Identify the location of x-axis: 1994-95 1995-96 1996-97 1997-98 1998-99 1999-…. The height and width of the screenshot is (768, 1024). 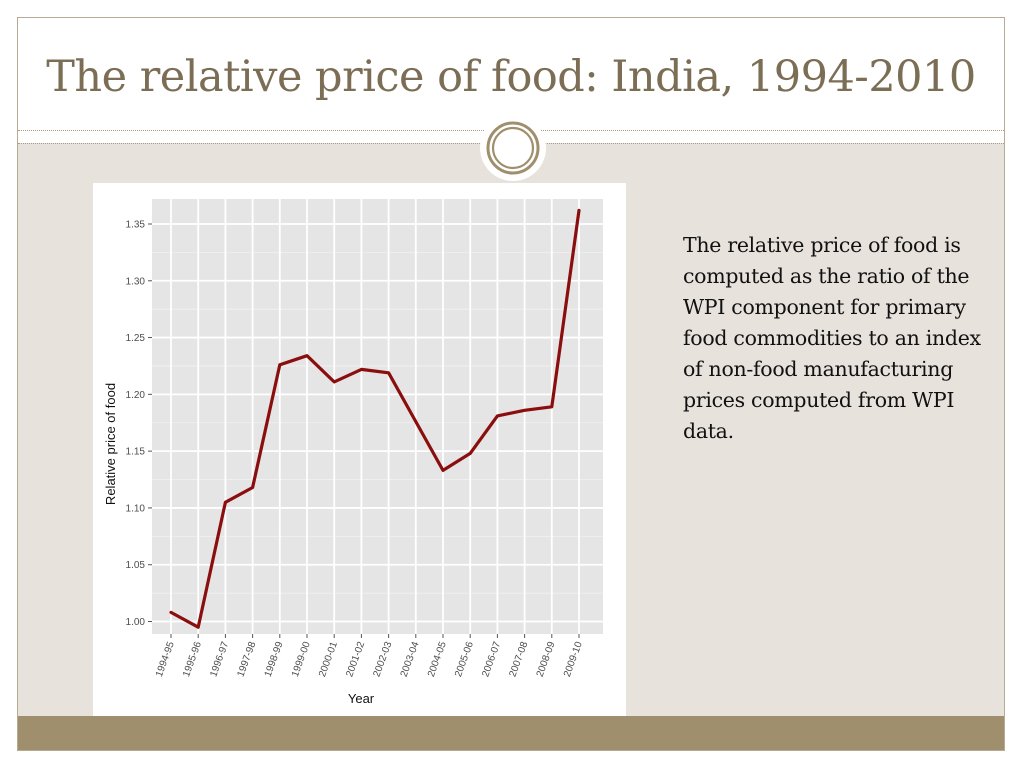
(369, 656).